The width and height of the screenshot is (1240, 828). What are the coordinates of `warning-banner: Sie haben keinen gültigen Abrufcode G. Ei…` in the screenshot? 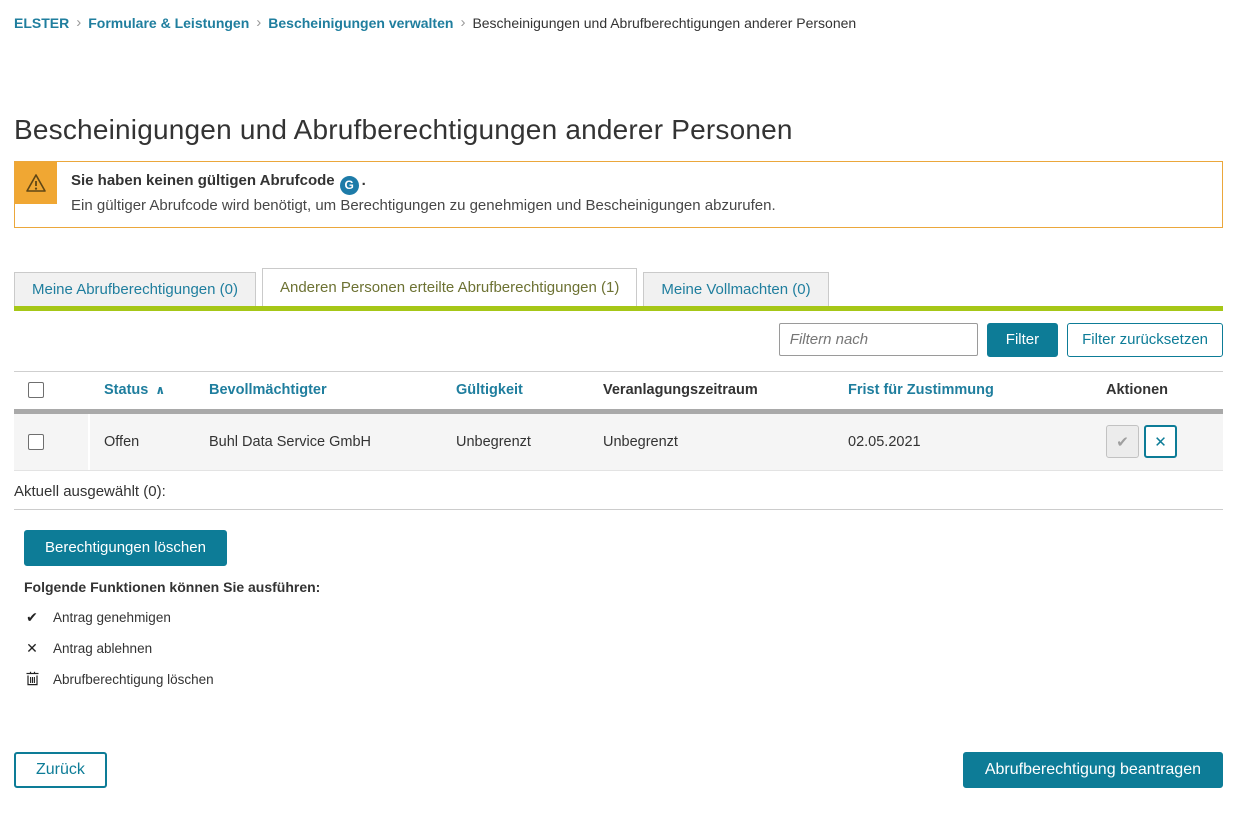 It's located at (618, 194).